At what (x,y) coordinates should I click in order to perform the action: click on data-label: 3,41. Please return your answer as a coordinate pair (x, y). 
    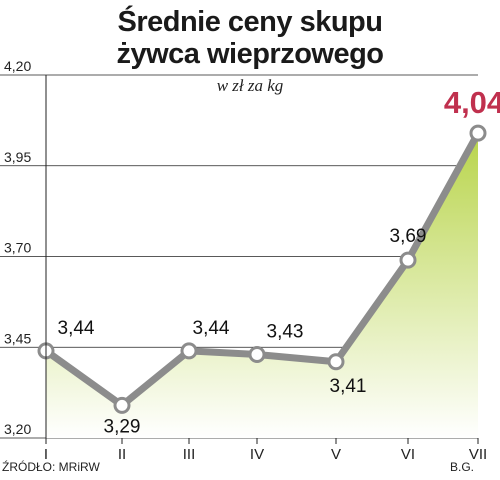
    Looking at the image, I should click on (348, 386).